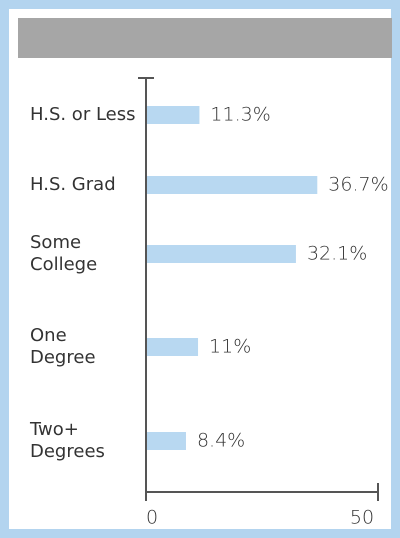 This screenshot has height=538, width=400. Describe the element at coordinates (152, 518) in the screenshot. I see `x-tick-label: 0` at that location.